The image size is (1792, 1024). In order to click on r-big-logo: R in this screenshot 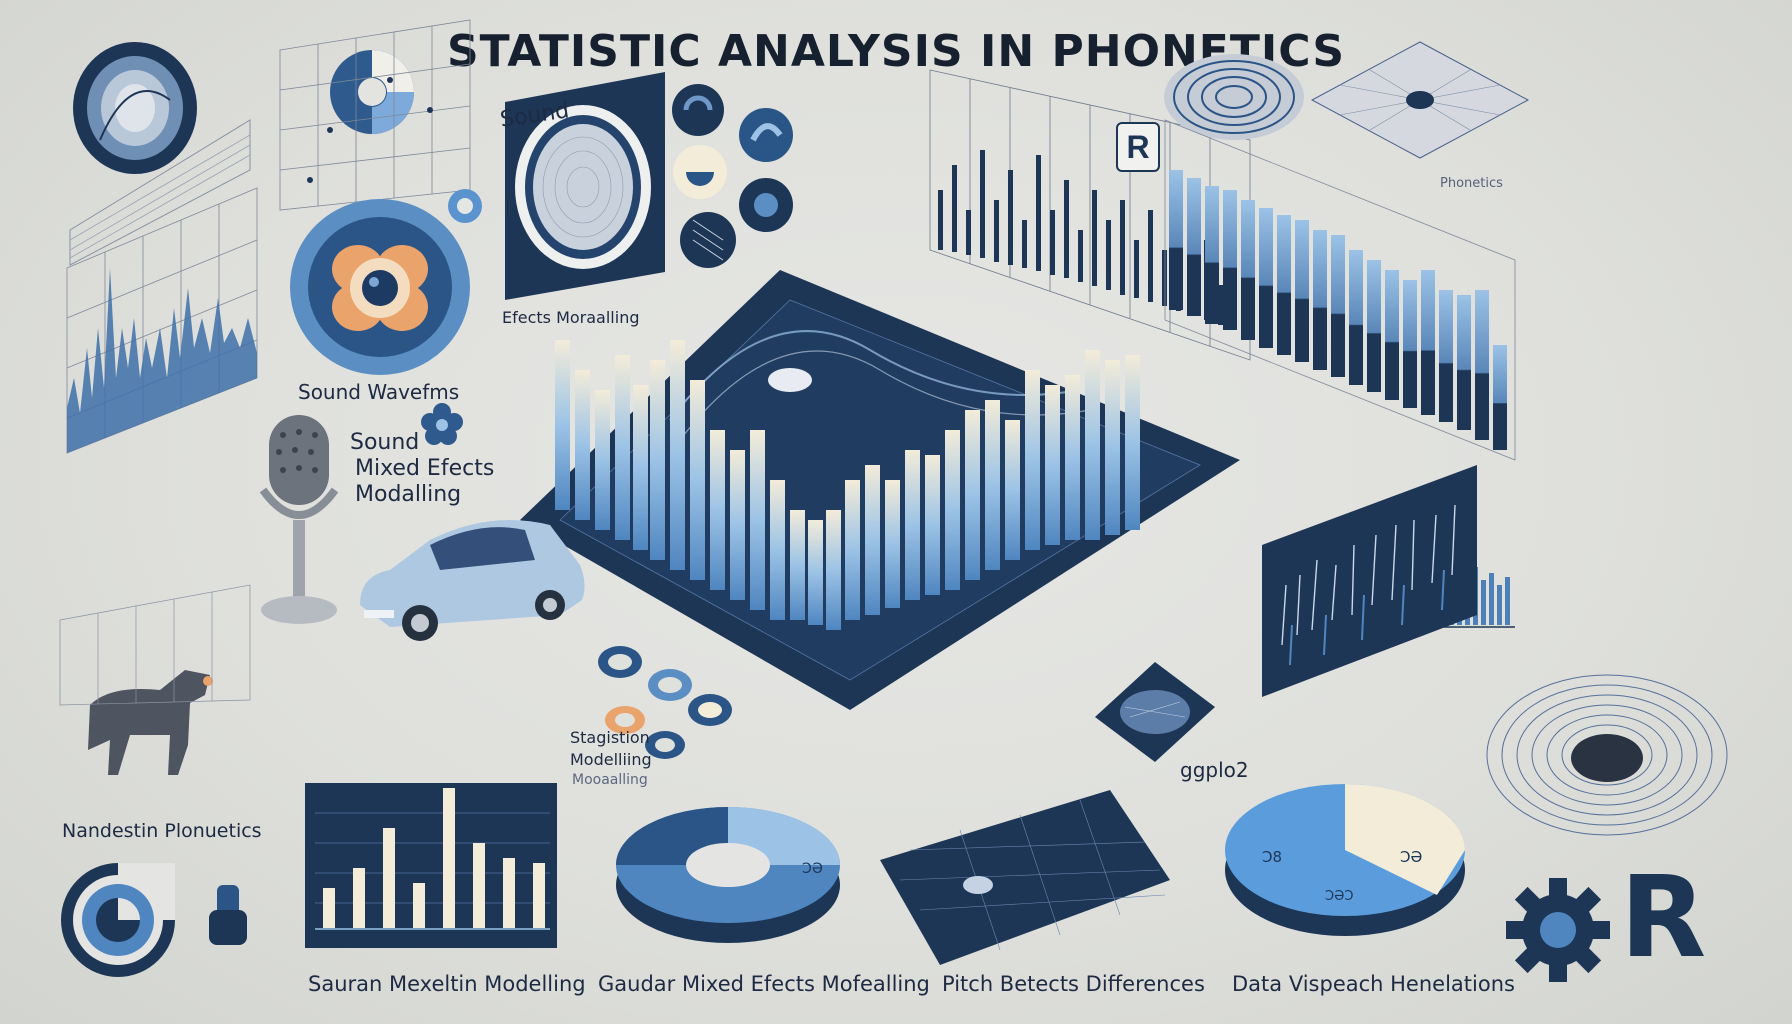, I will do `click(1663, 918)`.